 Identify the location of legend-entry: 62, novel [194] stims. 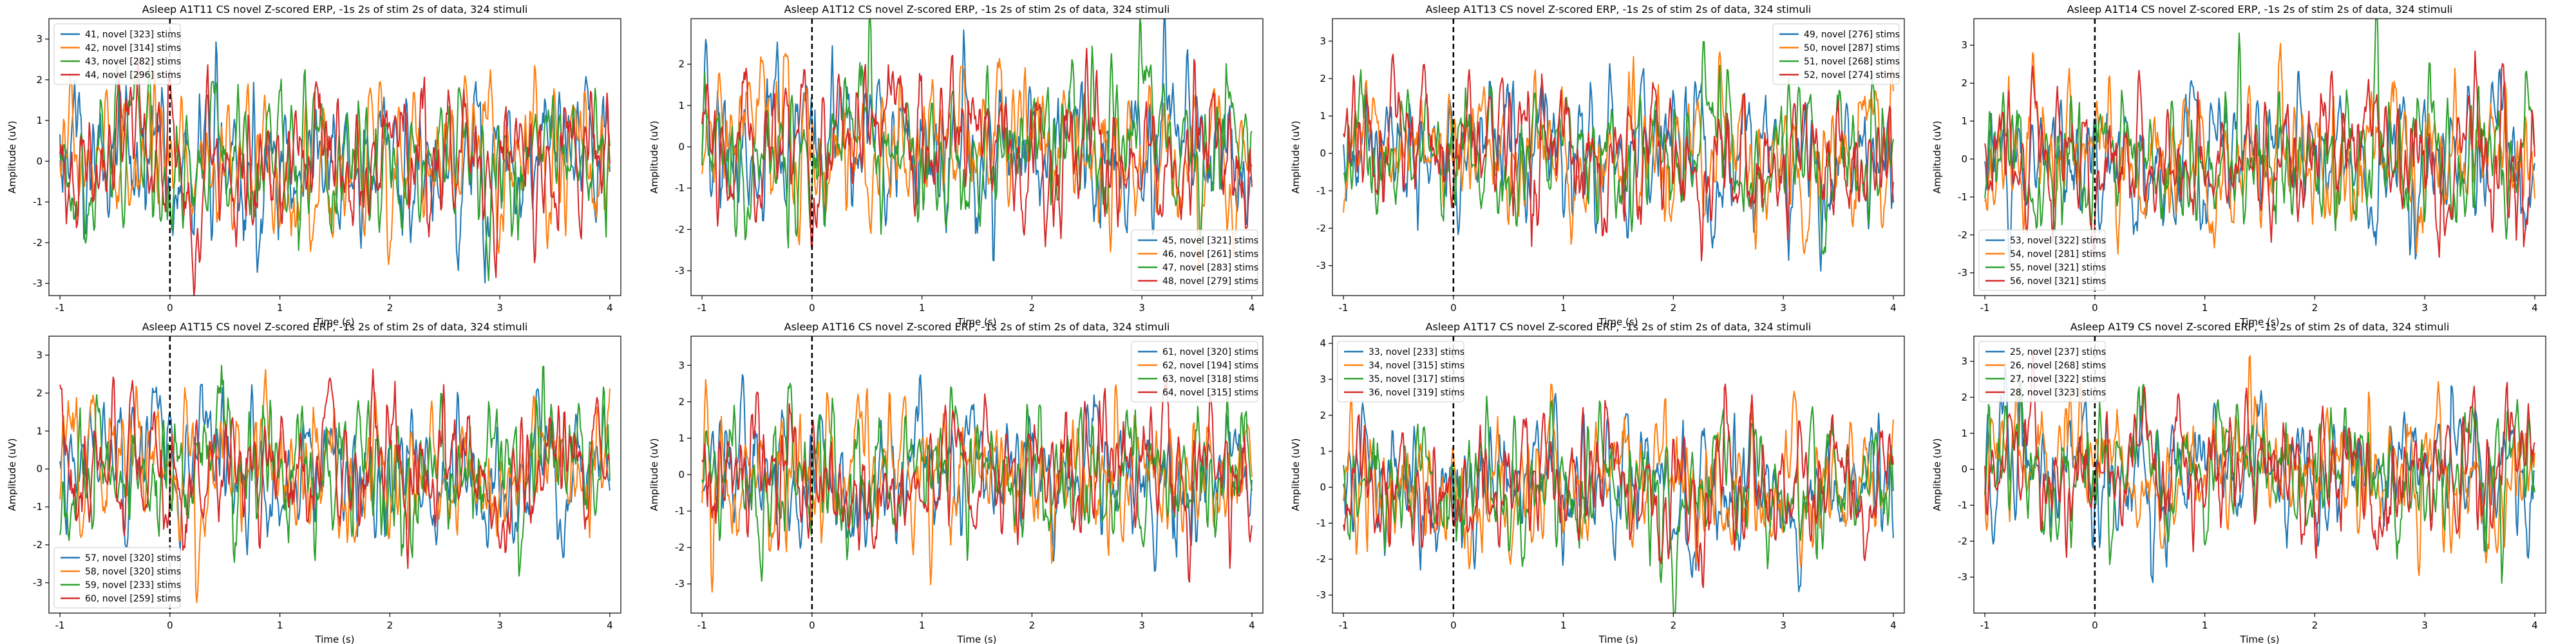
(1210, 366).